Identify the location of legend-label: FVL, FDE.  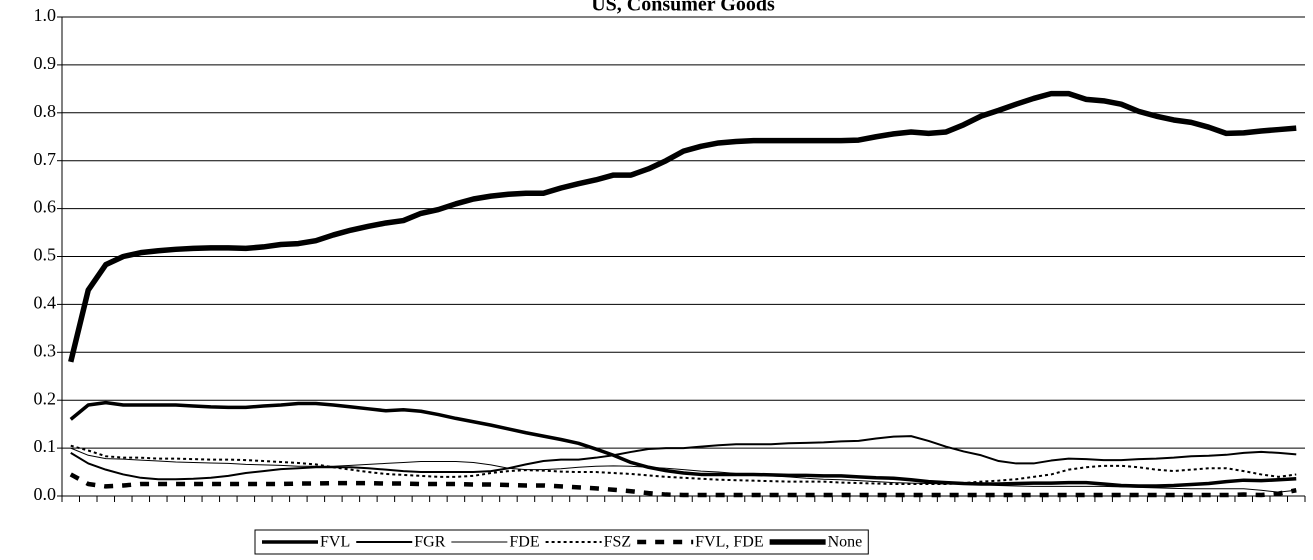
(729, 542).